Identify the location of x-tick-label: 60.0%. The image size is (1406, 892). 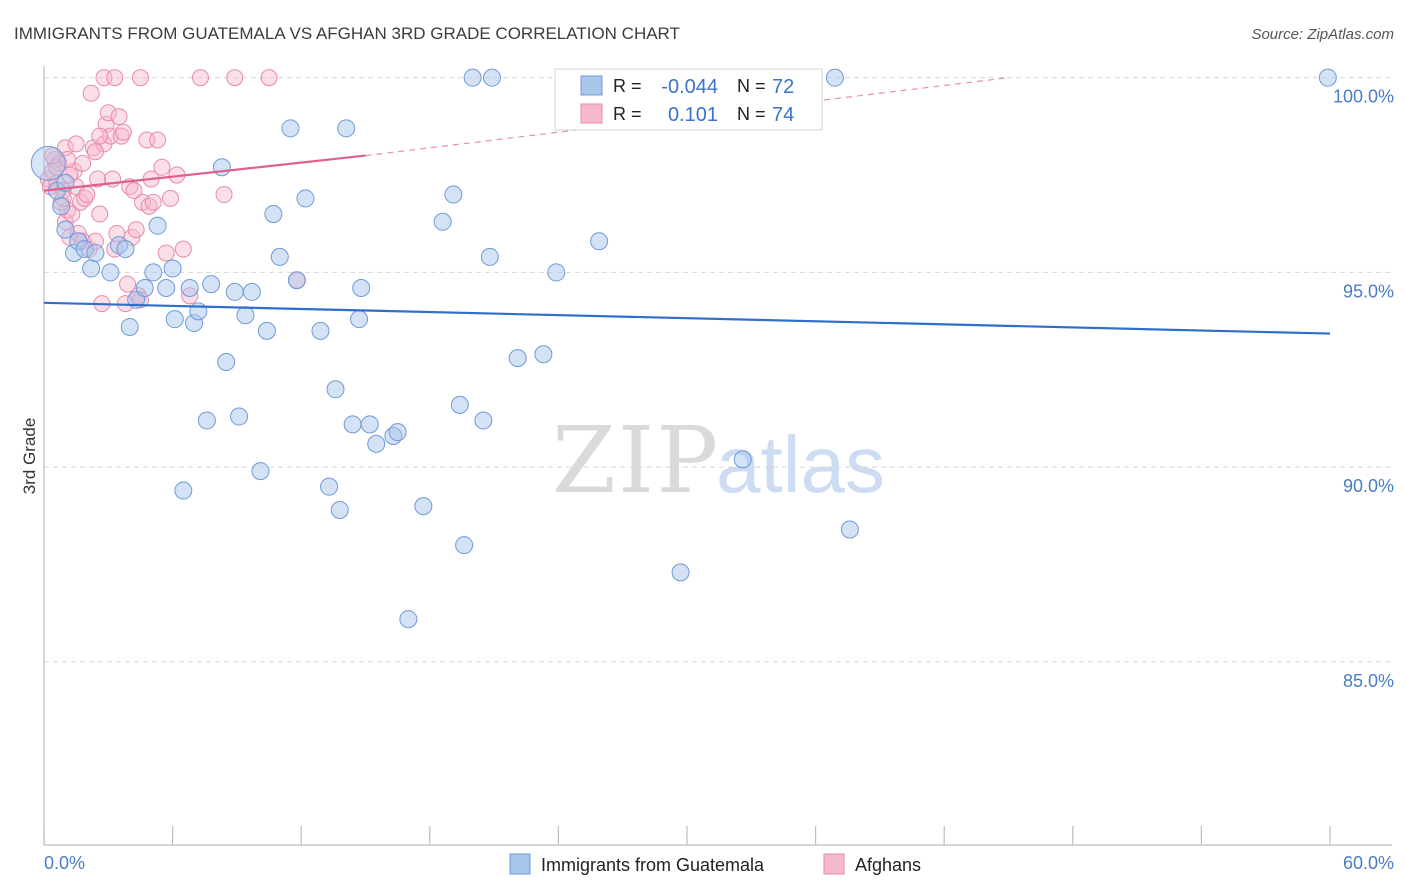
(1368, 863).